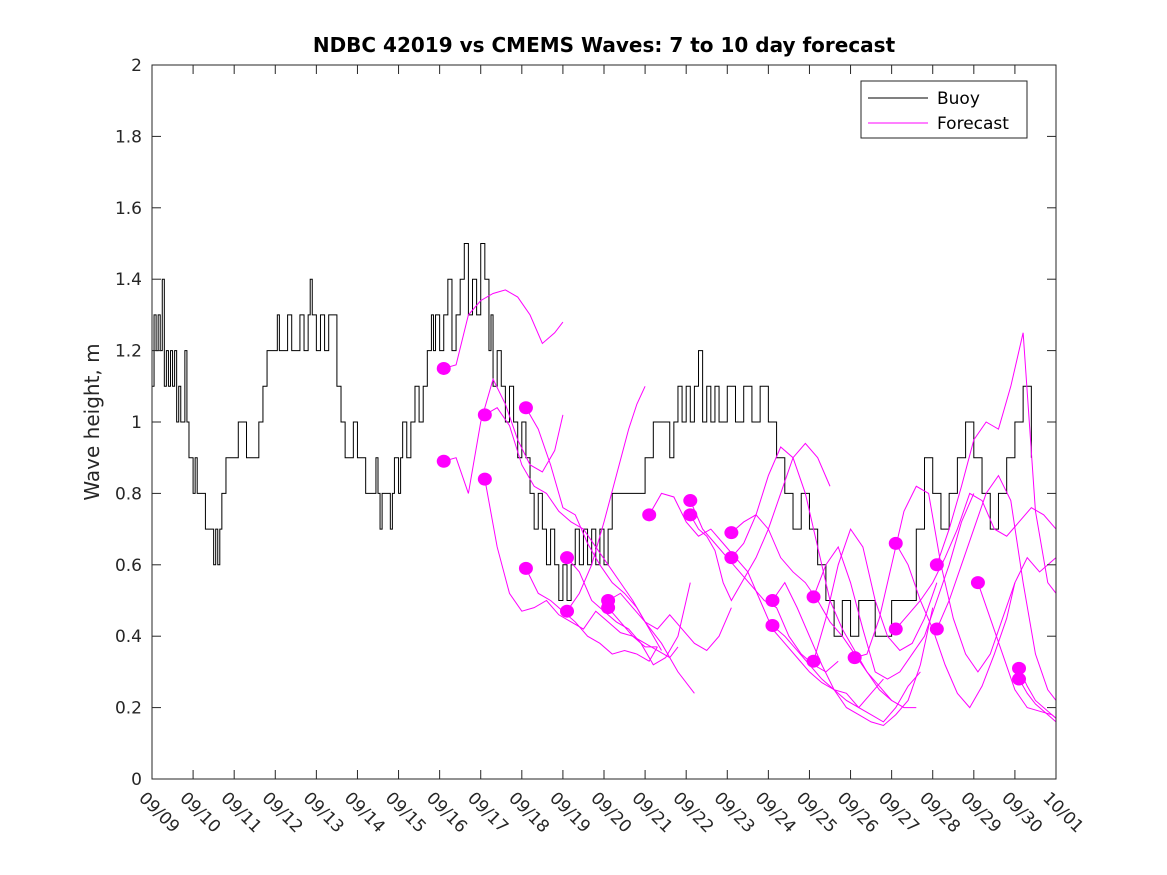 The image size is (1167, 875). What do you see at coordinates (128, 709) in the screenshot?
I see `y-tick-label: 0.2` at bounding box center [128, 709].